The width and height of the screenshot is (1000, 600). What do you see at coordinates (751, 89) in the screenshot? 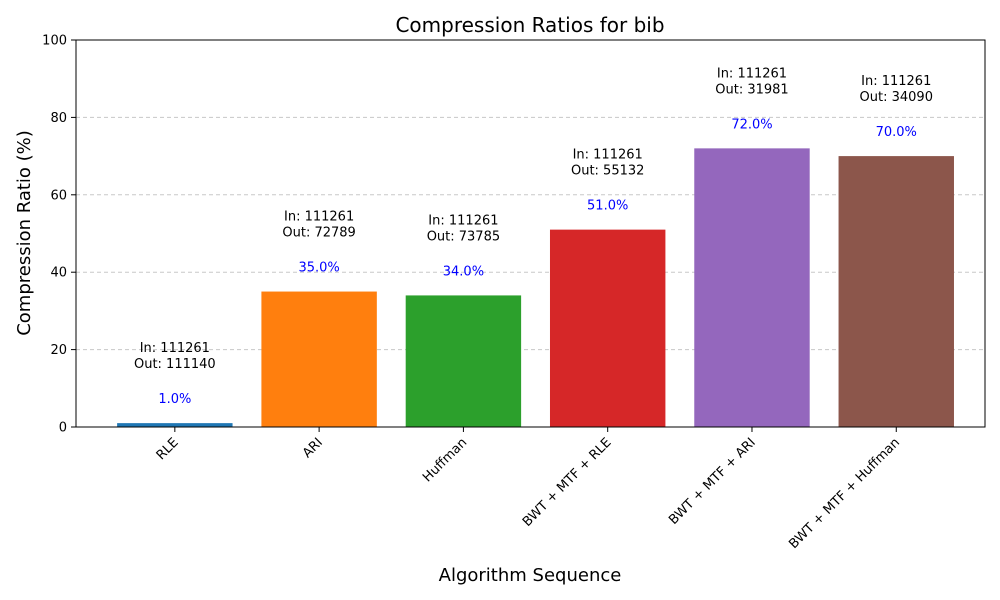
I see `output-size-label: Out: 31981` at bounding box center [751, 89].